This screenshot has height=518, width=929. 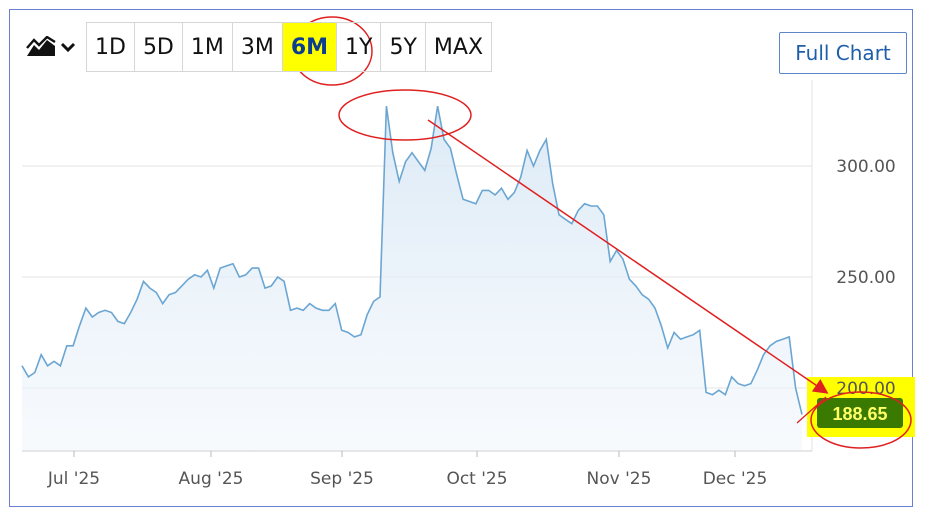 What do you see at coordinates (735, 479) in the screenshot?
I see `x-tick-label: Dec '25` at bounding box center [735, 479].